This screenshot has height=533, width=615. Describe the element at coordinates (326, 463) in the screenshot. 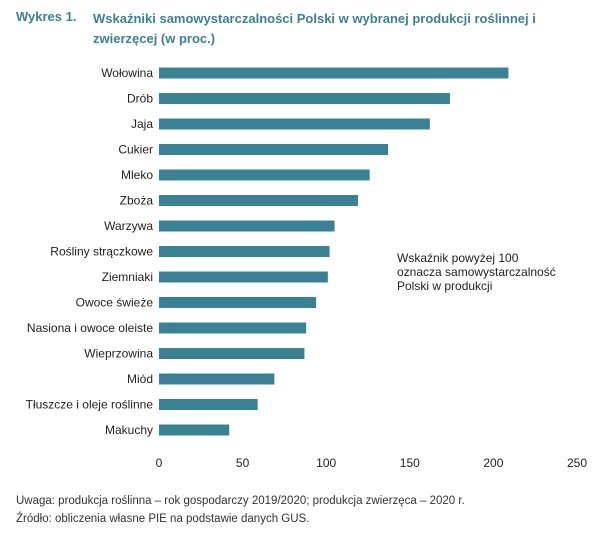

I see `x-tick-label: 100` at that location.